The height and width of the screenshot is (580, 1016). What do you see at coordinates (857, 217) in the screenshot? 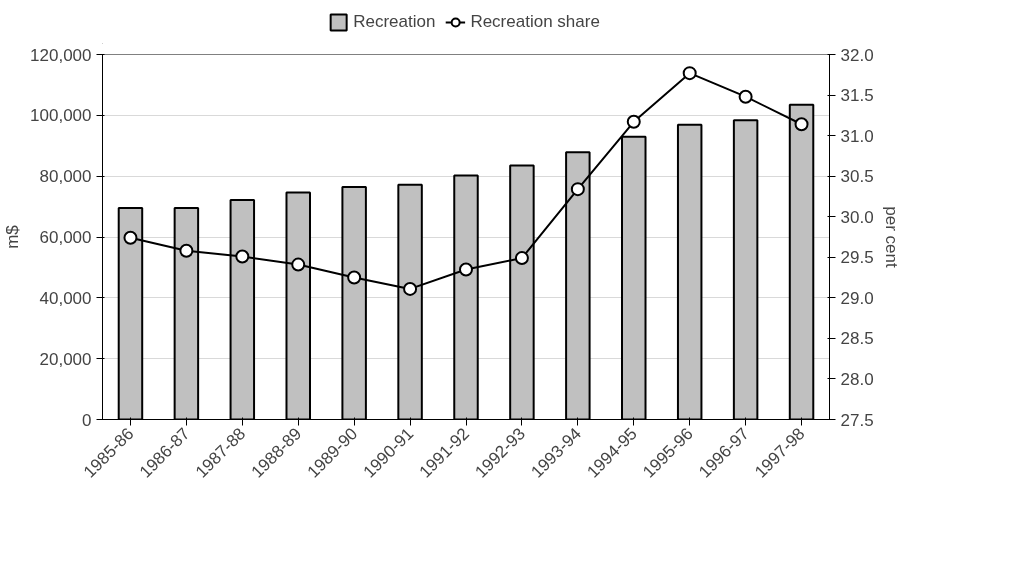
I see `y2-tick-label: 30.0` at bounding box center [857, 217].